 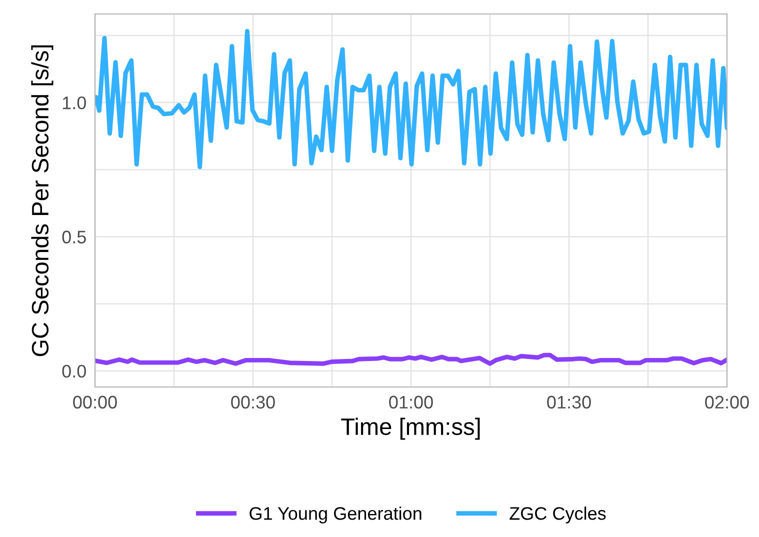 What do you see at coordinates (336, 515) in the screenshot?
I see `legend-label: G1 Young Generation` at bounding box center [336, 515].